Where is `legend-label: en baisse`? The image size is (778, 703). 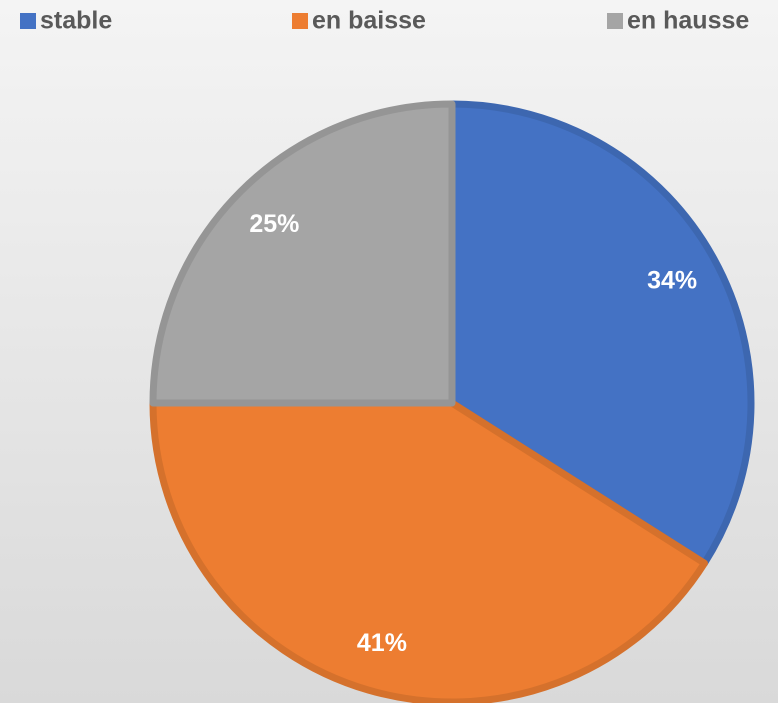
legend-label: en baisse is located at coordinates (369, 21).